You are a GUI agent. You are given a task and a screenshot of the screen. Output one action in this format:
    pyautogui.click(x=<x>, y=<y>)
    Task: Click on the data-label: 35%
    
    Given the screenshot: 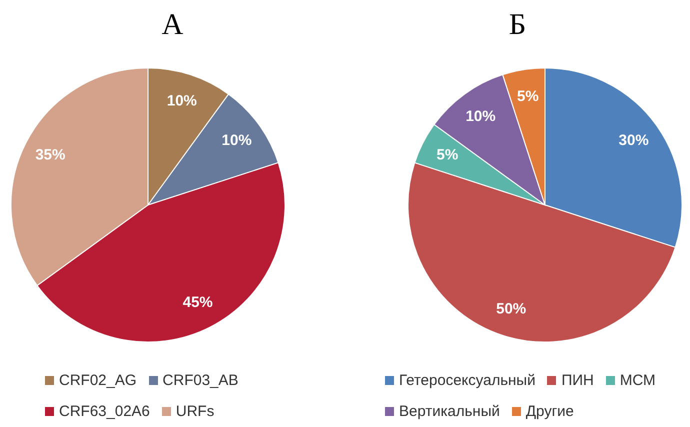 What is the action you would take?
    pyautogui.click(x=50, y=155)
    